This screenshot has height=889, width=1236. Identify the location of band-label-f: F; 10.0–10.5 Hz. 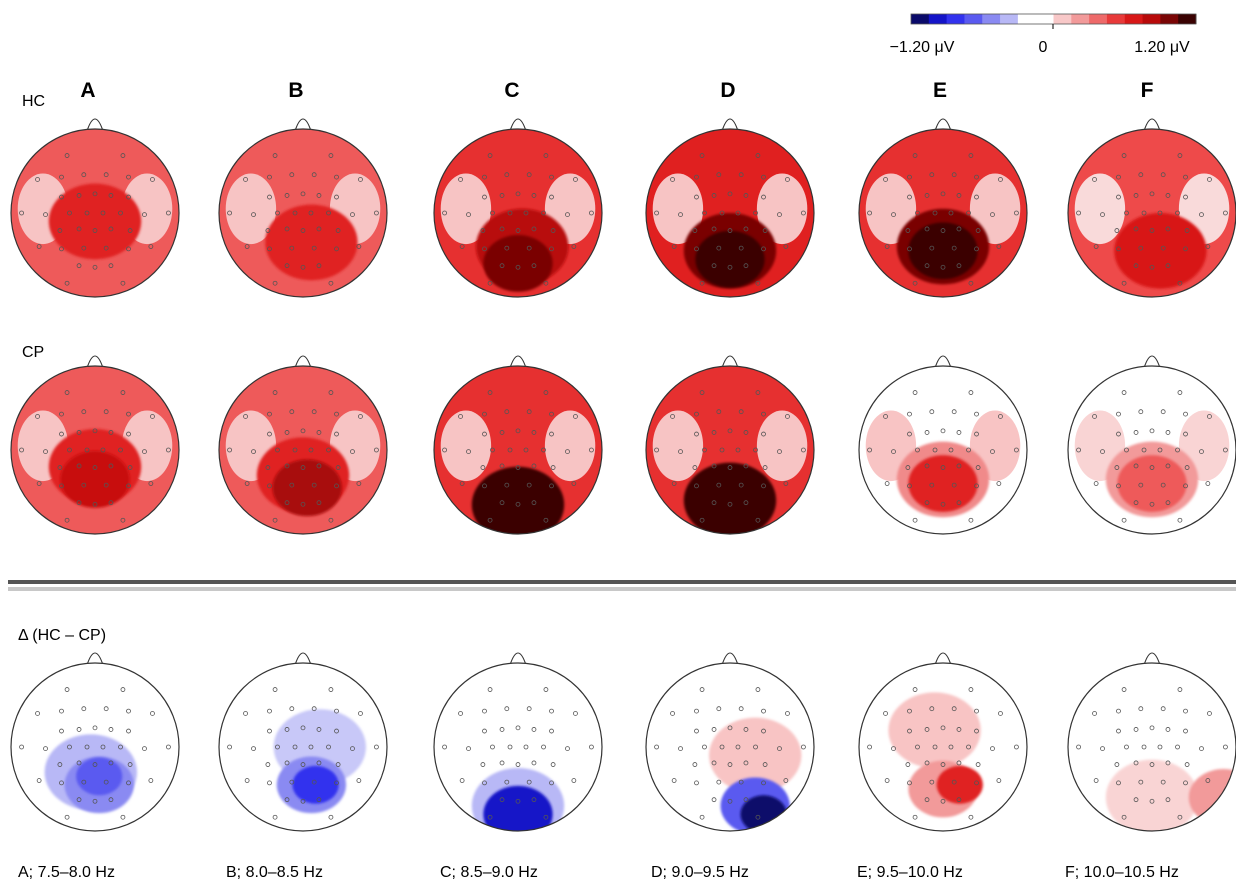
(1122, 872).